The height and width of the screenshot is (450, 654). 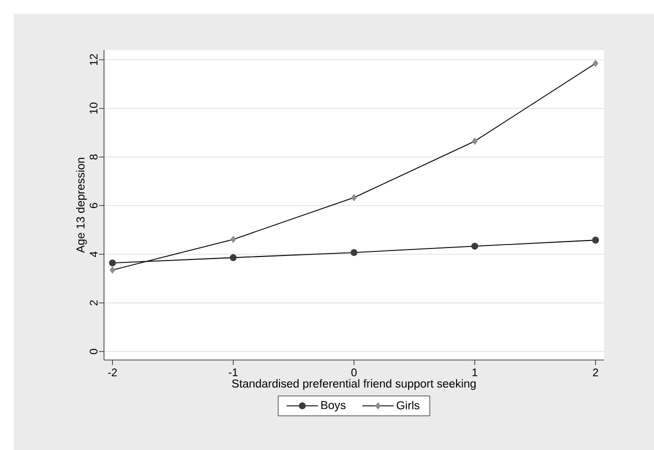 I want to click on y-tick-label: 12, so click(x=94, y=60).